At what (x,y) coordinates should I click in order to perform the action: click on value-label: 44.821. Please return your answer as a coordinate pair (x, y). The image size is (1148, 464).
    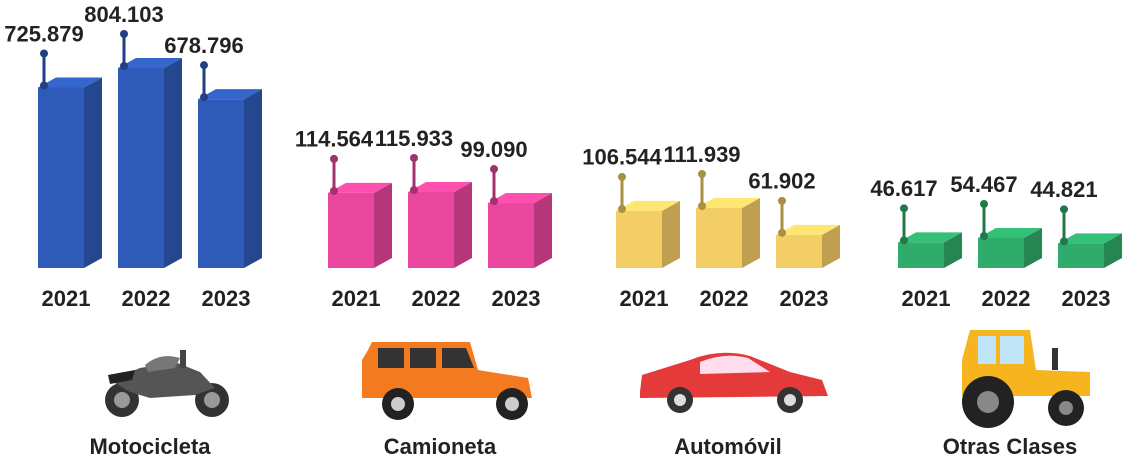
    Looking at the image, I should click on (1063, 189).